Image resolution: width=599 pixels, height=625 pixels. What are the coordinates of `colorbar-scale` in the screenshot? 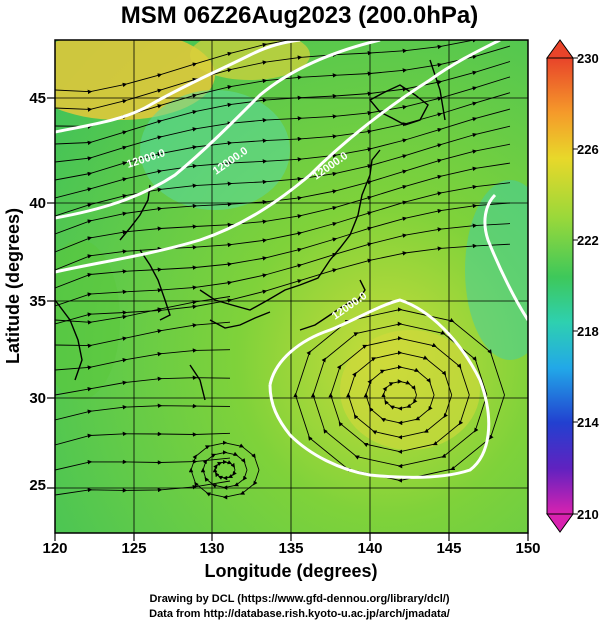 It's located at (560, 286).